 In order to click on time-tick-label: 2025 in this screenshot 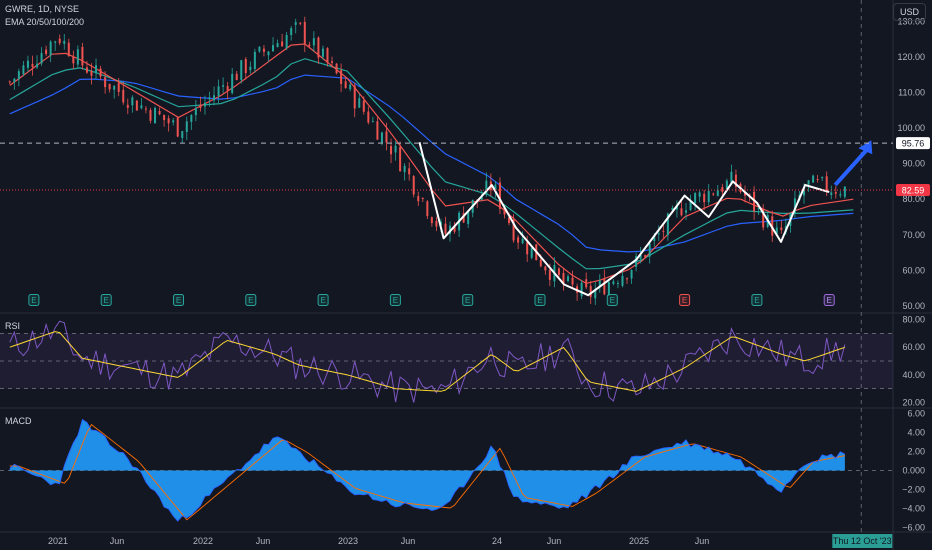, I will do `click(639, 541)`.